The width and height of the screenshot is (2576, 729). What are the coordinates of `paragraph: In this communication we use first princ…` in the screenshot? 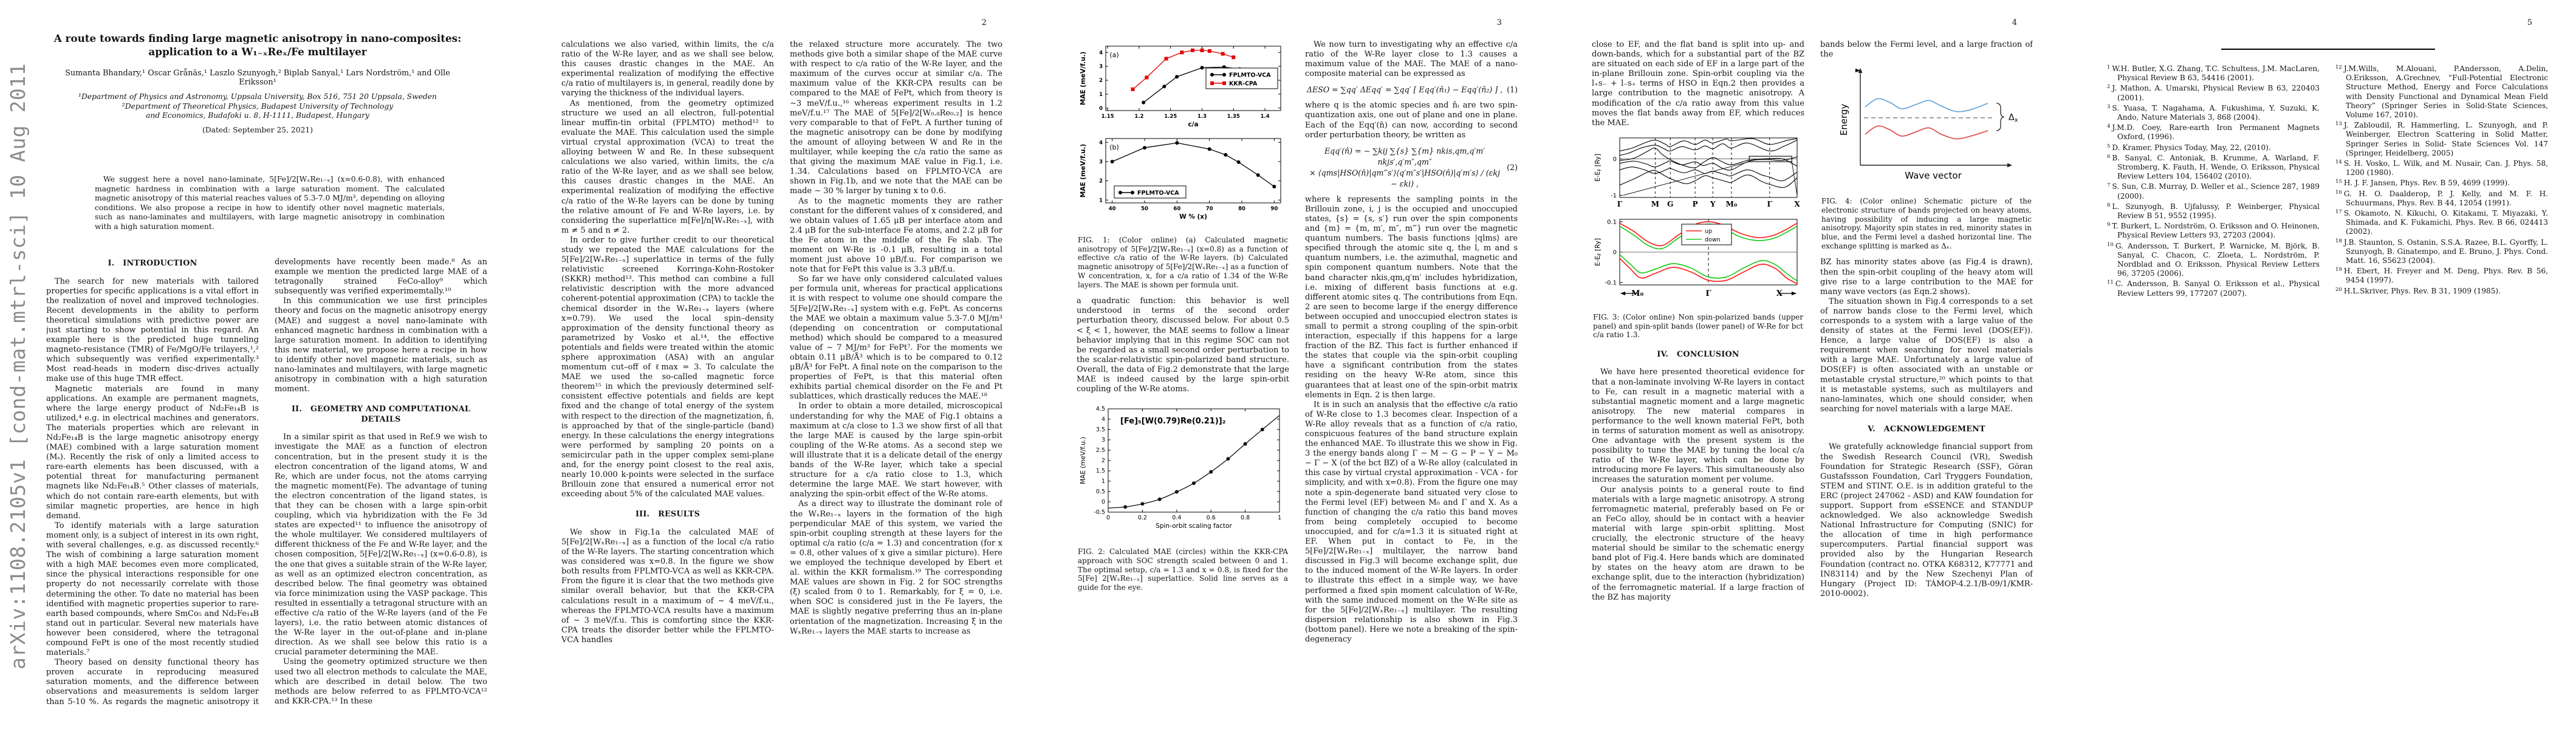 It's located at (381, 345).